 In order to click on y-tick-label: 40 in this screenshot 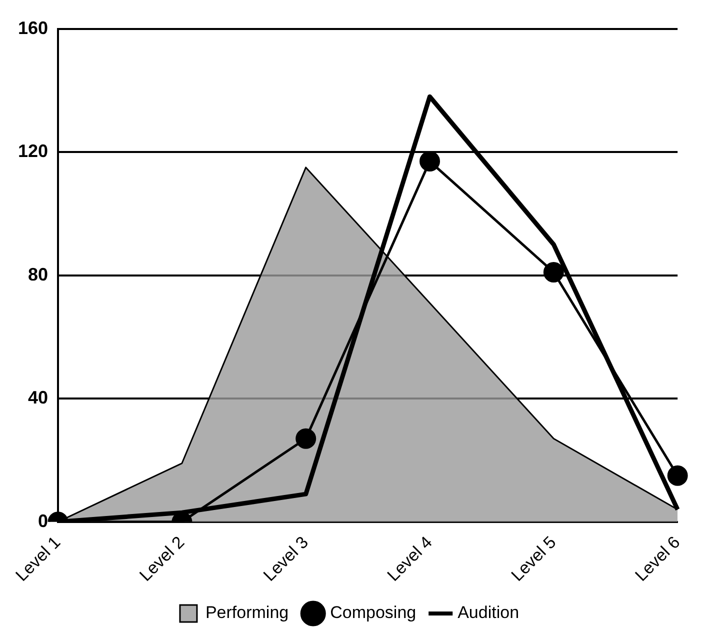, I will do `click(38, 398)`.